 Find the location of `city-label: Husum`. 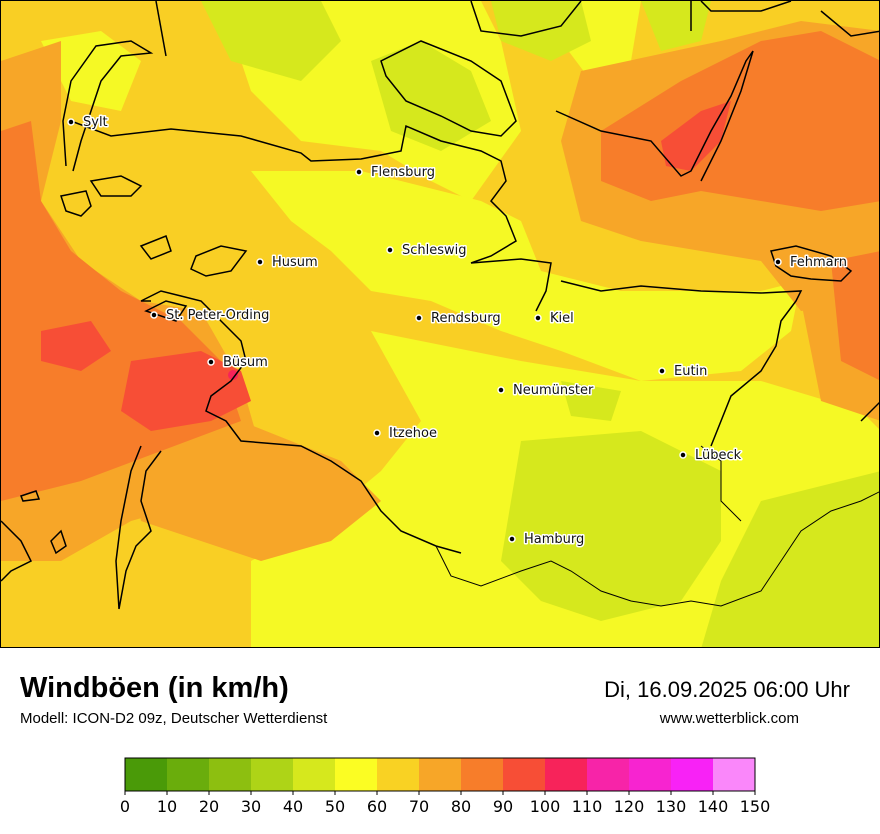

city-label: Husum is located at coordinates (295, 262).